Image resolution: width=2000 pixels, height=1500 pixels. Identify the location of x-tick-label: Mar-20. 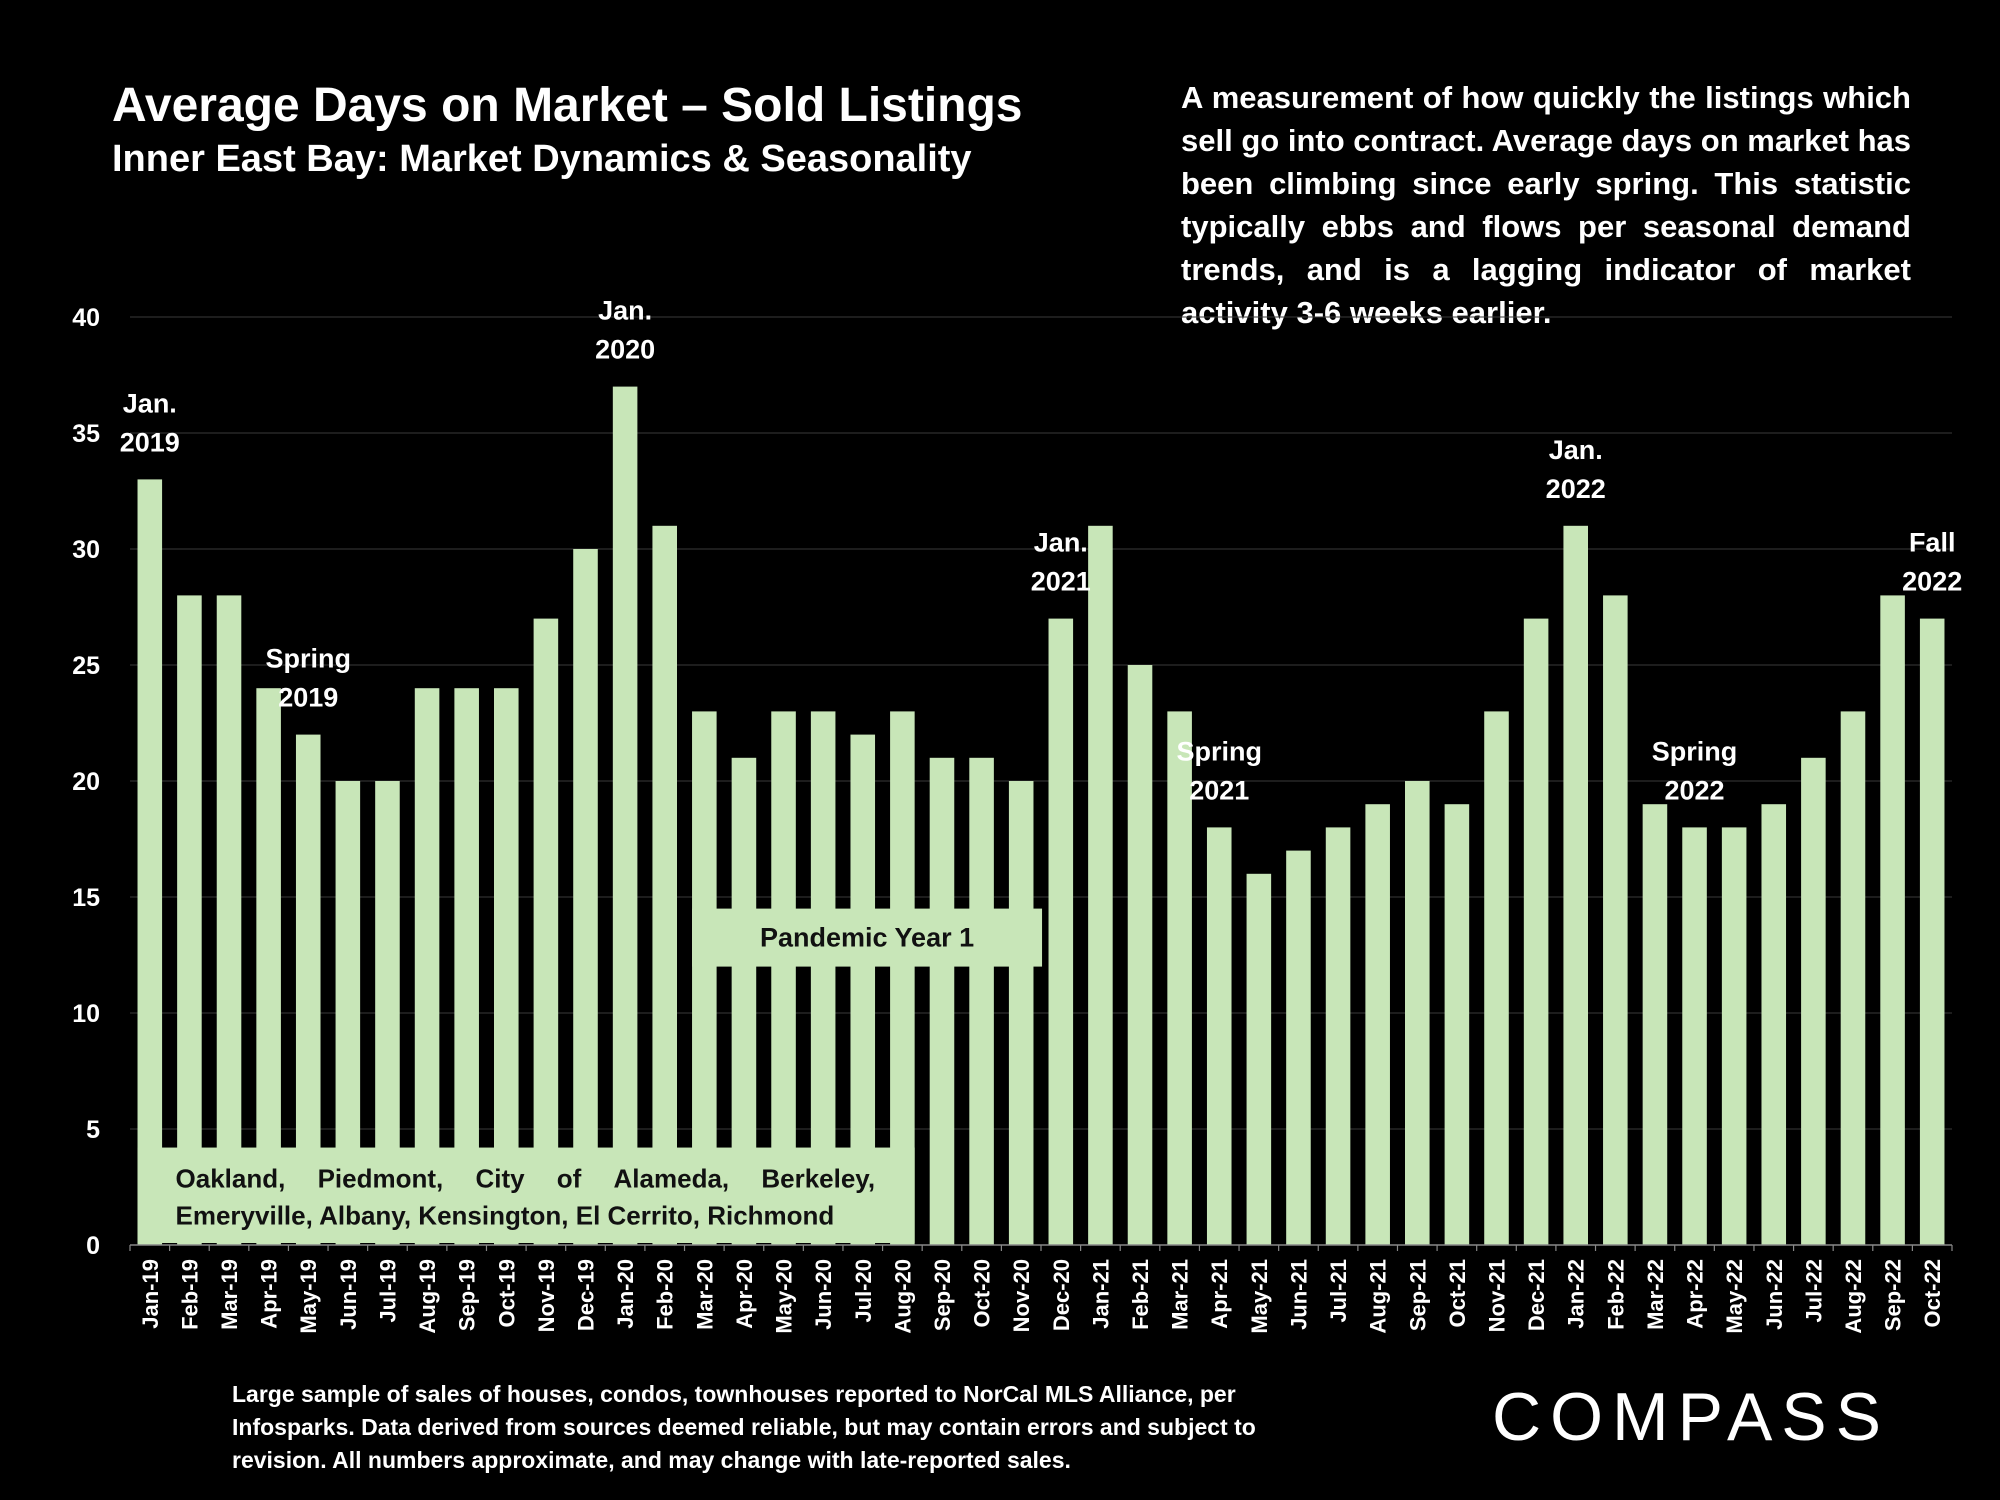
(704, 1294).